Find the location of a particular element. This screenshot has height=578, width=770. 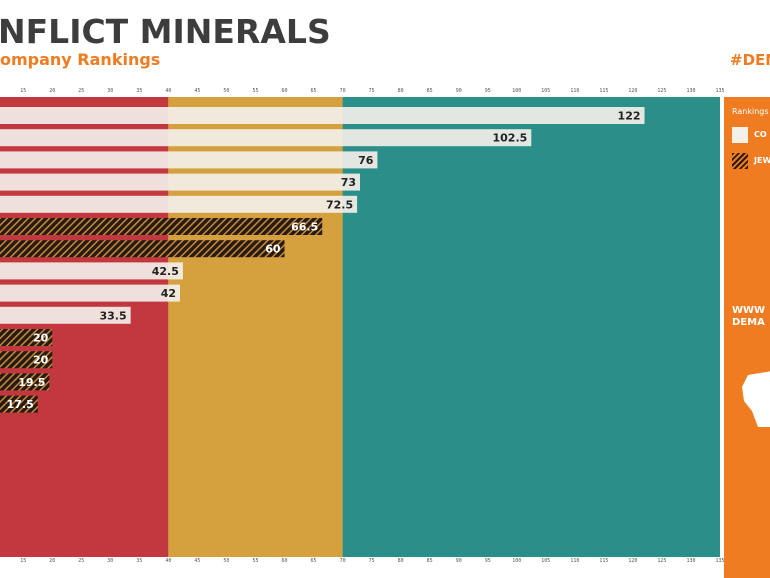

bar-value-label: 72.5 is located at coordinates (339, 204).